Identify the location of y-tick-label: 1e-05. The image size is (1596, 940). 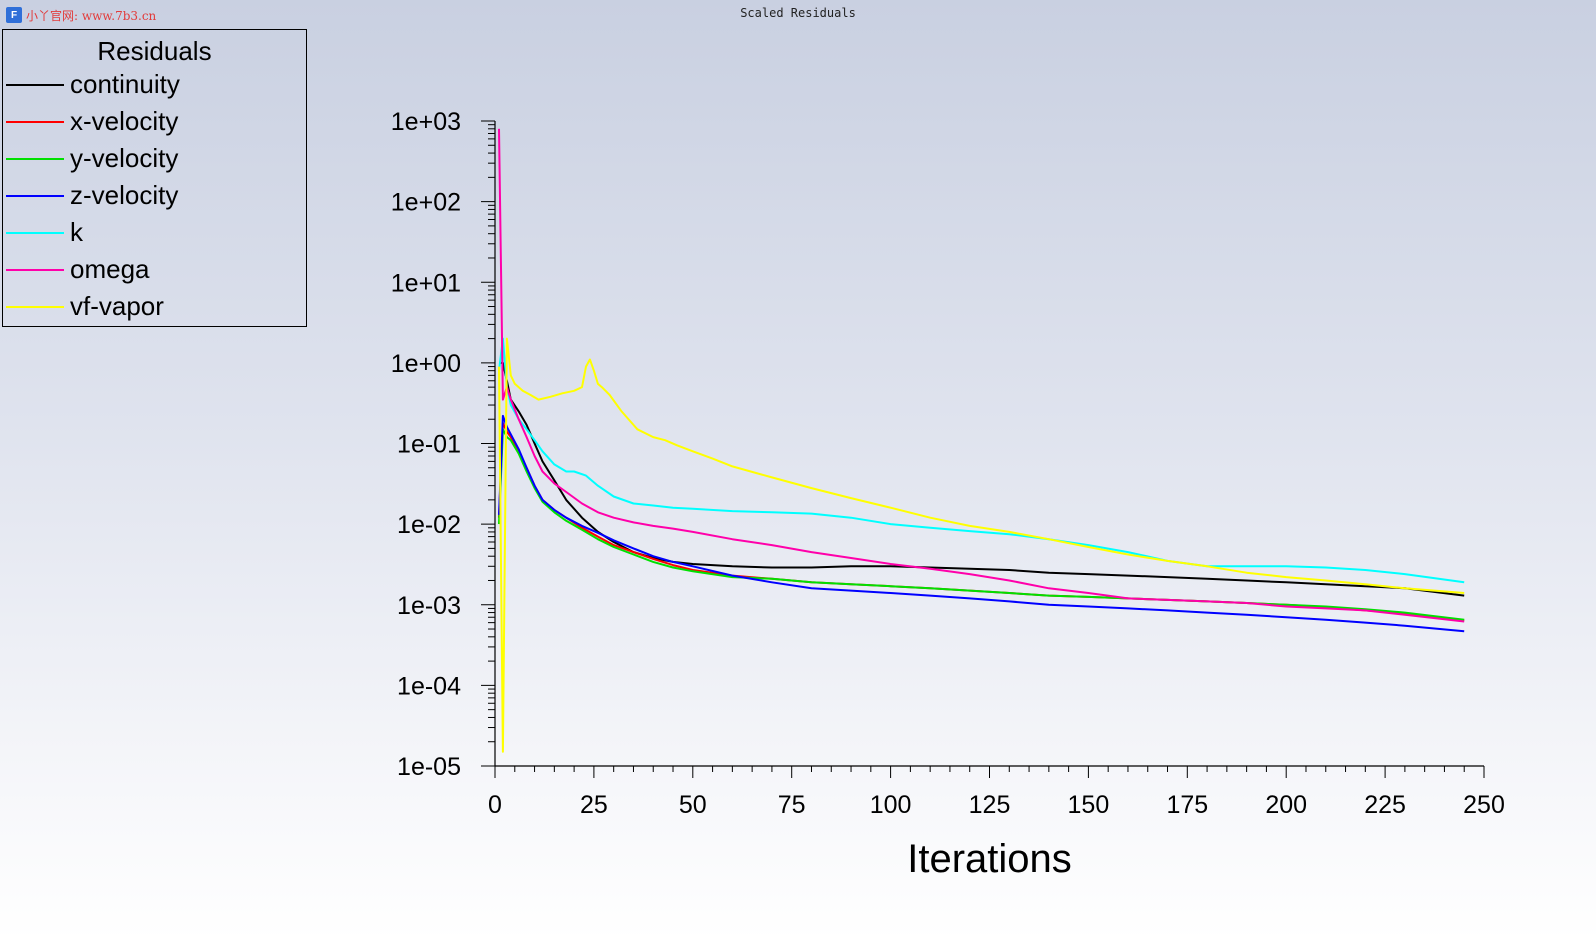
(429, 767).